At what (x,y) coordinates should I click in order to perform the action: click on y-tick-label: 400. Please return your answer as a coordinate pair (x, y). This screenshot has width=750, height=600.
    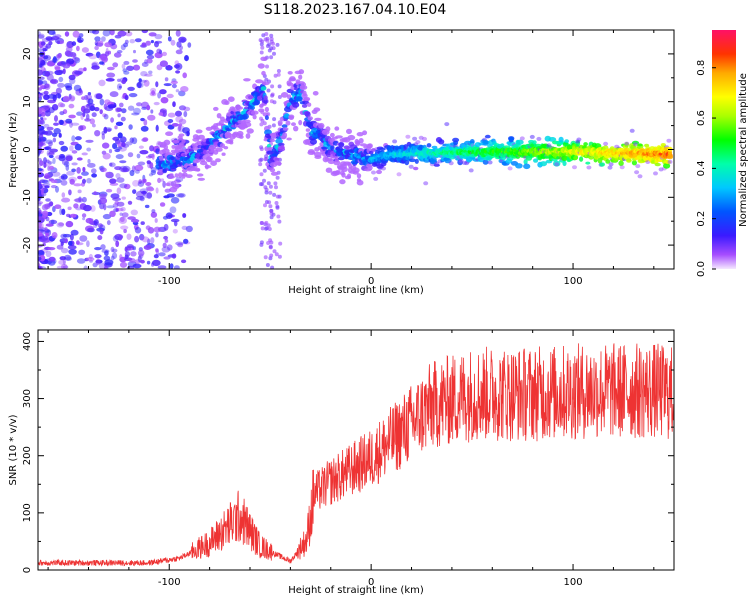
    Looking at the image, I should click on (27, 341).